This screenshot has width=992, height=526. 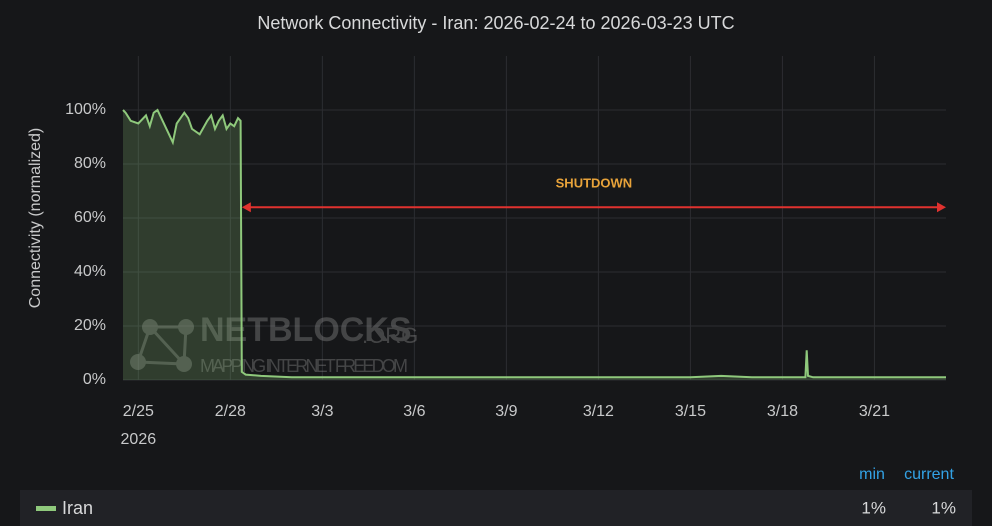 What do you see at coordinates (506, 411) in the screenshot?
I see `x-tick-label: 3/9` at bounding box center [506, 411].